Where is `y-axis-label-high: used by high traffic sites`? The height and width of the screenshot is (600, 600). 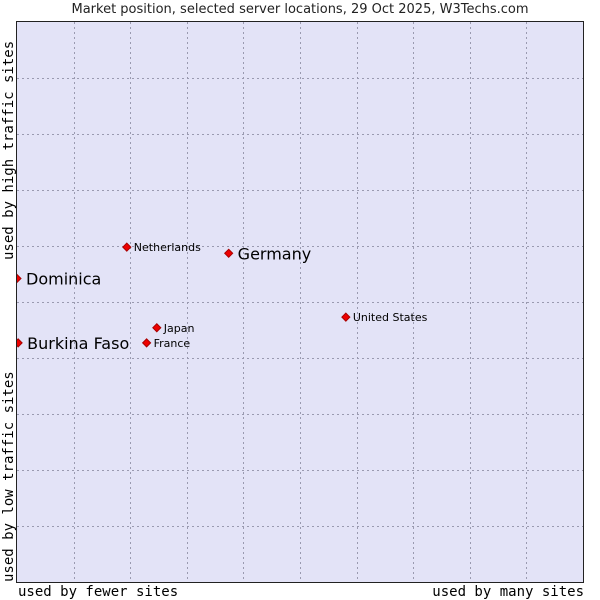 y-axis-label-high: used by high traffic sites is located at coordinates (9, 150).